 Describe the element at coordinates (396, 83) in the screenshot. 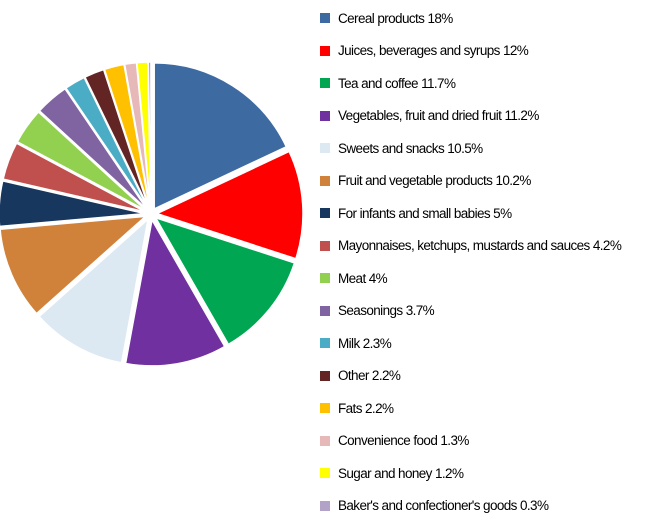

I see `legend-label: Tea and coffee 11.7%` at that location.